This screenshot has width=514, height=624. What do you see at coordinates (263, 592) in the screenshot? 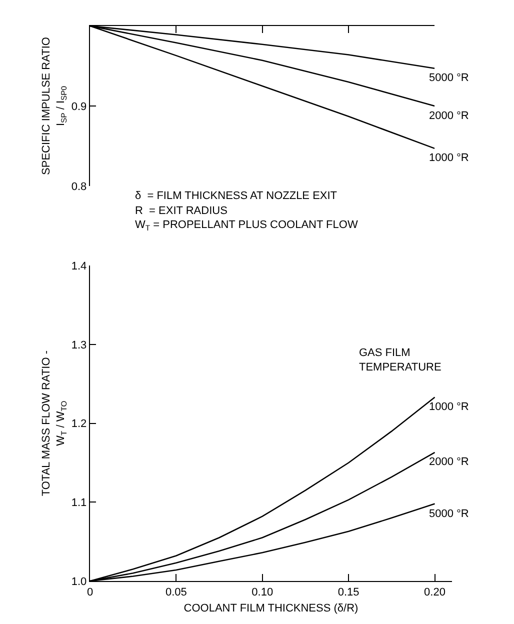
I see `x-tick-label: 0.10` at bounding box center [263, 592].